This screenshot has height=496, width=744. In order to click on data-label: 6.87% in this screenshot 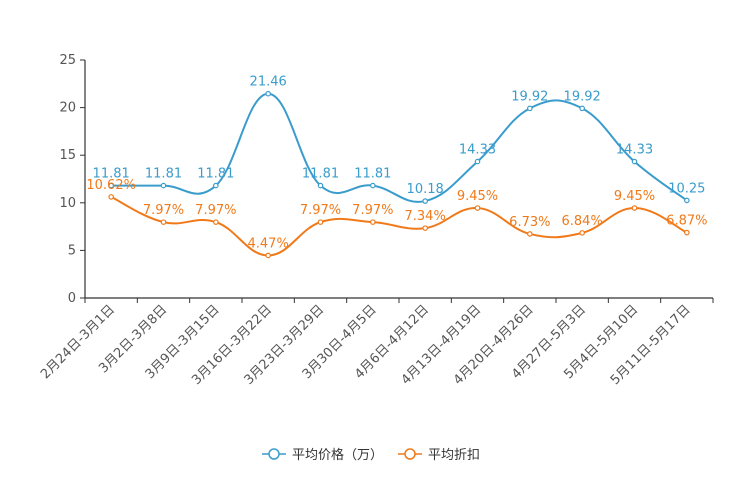, I will do `click(686, 221)`.